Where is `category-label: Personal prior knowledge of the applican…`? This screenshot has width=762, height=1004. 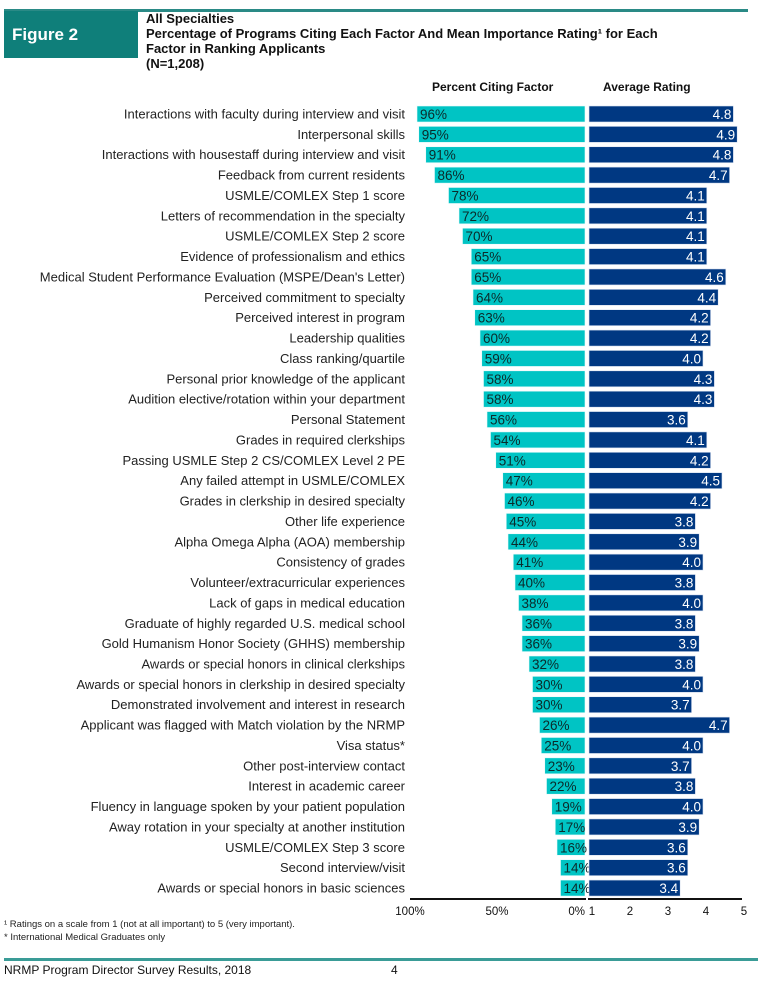
category-label: Personal prior knowledge of the applican… is located at coordinates (286, 378).